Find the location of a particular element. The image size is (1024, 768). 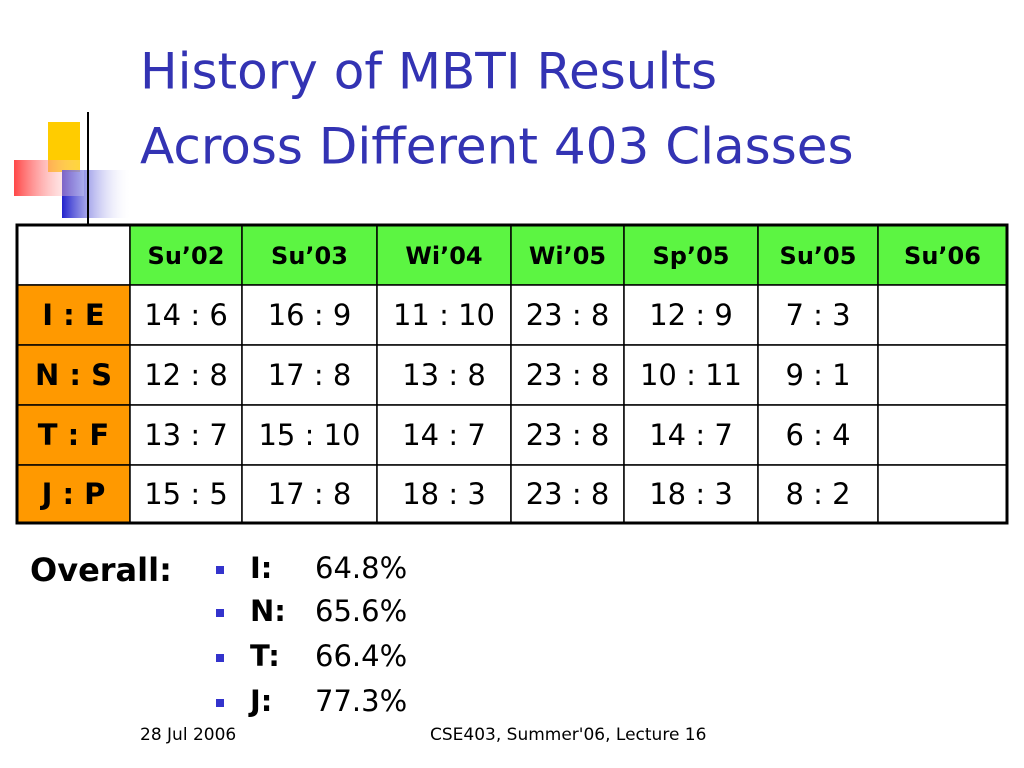

row-label: T : F is located at coordinates (73, 435).